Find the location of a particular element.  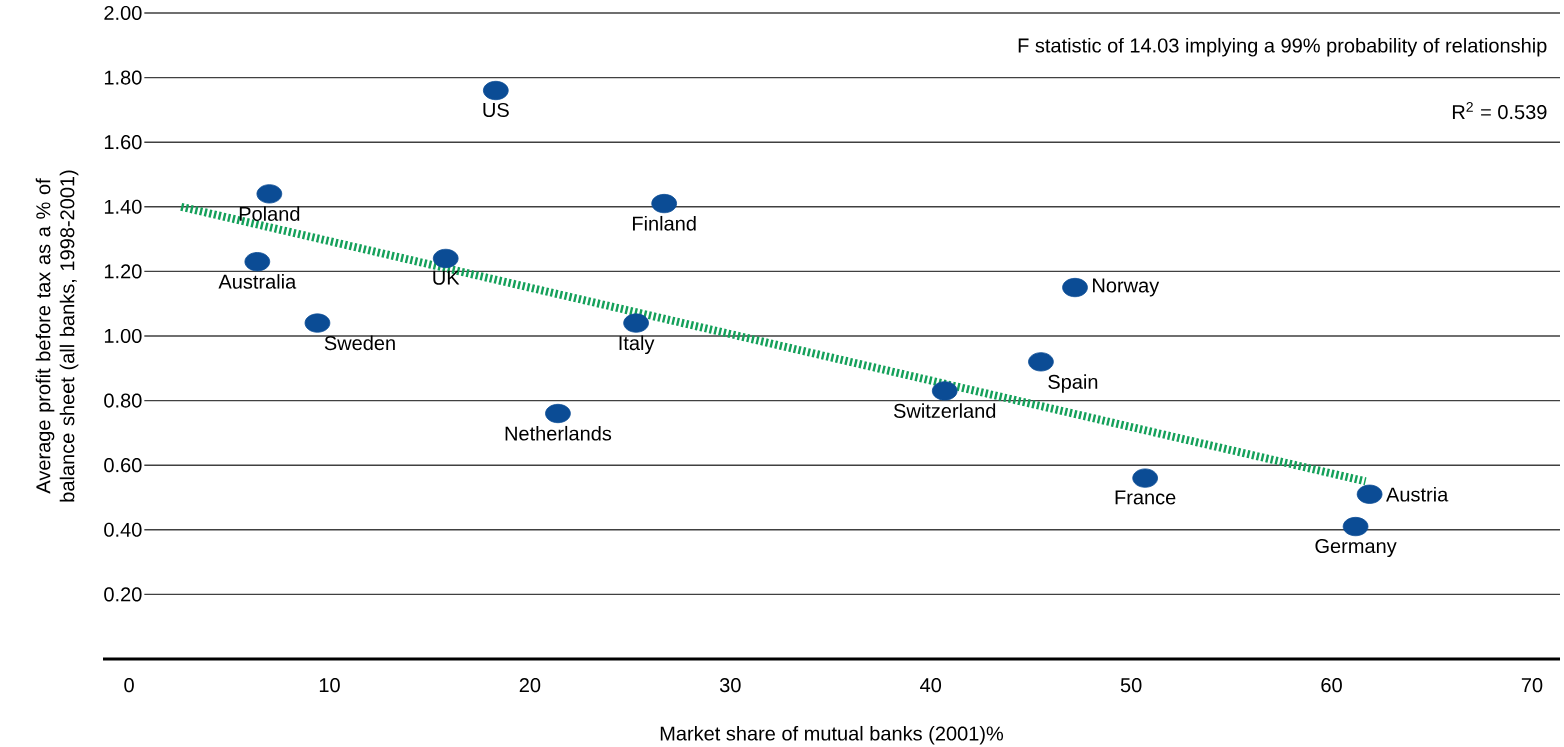

annotation: Poland is located at coordinates (269, 213).